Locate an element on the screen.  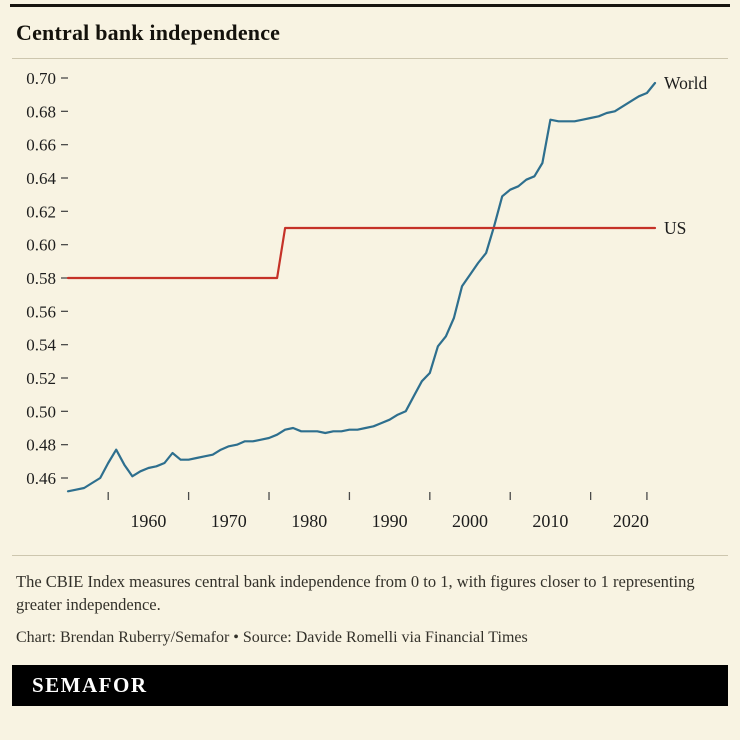
svg-text: 0.46 is located at coordinates (41, 478).